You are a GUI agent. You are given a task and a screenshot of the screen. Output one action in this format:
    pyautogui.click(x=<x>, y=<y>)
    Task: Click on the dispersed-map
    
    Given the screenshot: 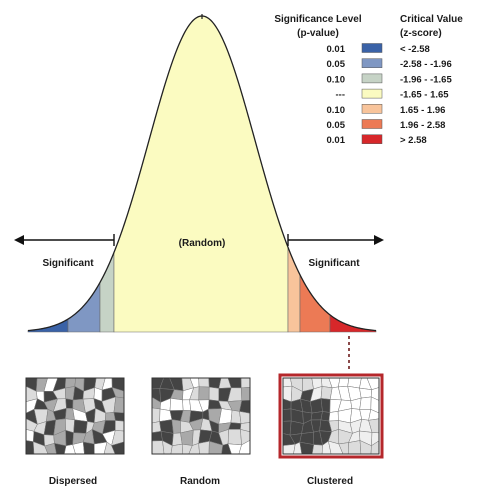 What is the action you would take?
    pyautogui.click(x=75, y=416)
    